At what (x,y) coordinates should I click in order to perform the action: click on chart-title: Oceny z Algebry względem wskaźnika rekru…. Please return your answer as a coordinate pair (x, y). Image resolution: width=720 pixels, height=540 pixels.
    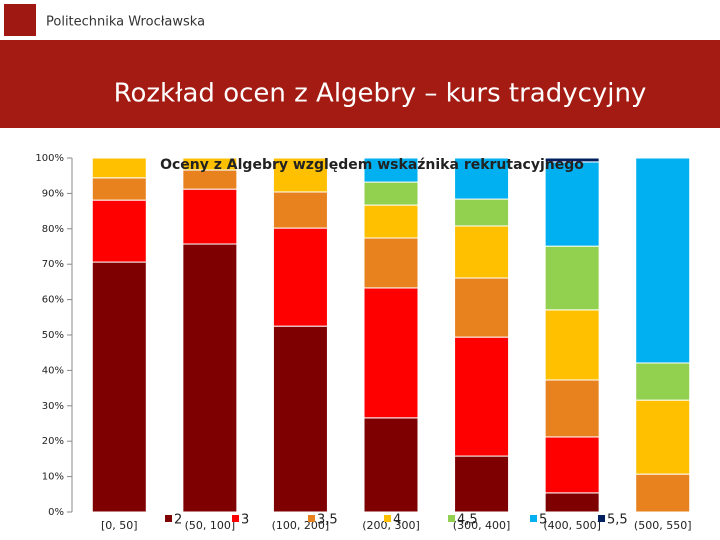
    Looking at the image, I should click on (372, 165).